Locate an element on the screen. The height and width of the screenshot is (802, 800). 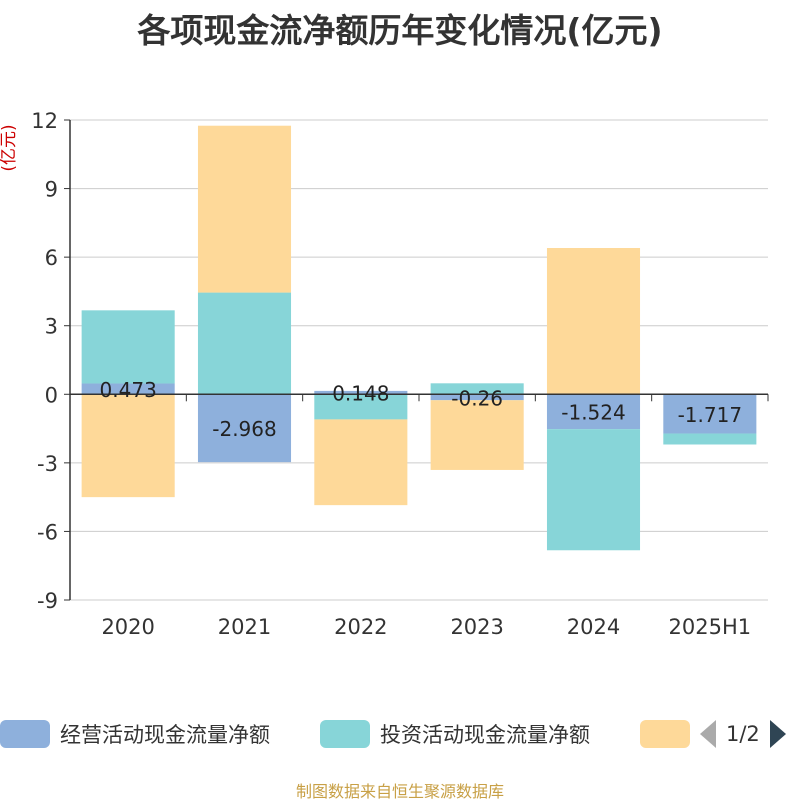
bar-2025H1-series0 is located at coordinates (710, 414).